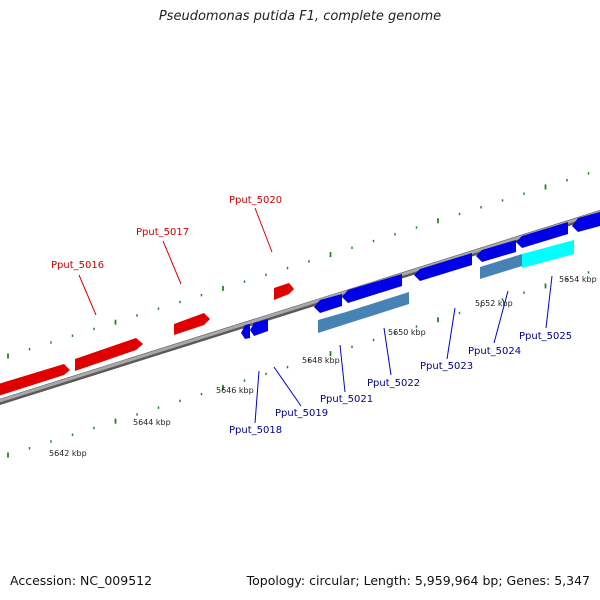 This screenshot has height=600, width=600. Describe the element at coordinates (377, 308) in the screenshot. I see `gene-box-steel-b` at that location.